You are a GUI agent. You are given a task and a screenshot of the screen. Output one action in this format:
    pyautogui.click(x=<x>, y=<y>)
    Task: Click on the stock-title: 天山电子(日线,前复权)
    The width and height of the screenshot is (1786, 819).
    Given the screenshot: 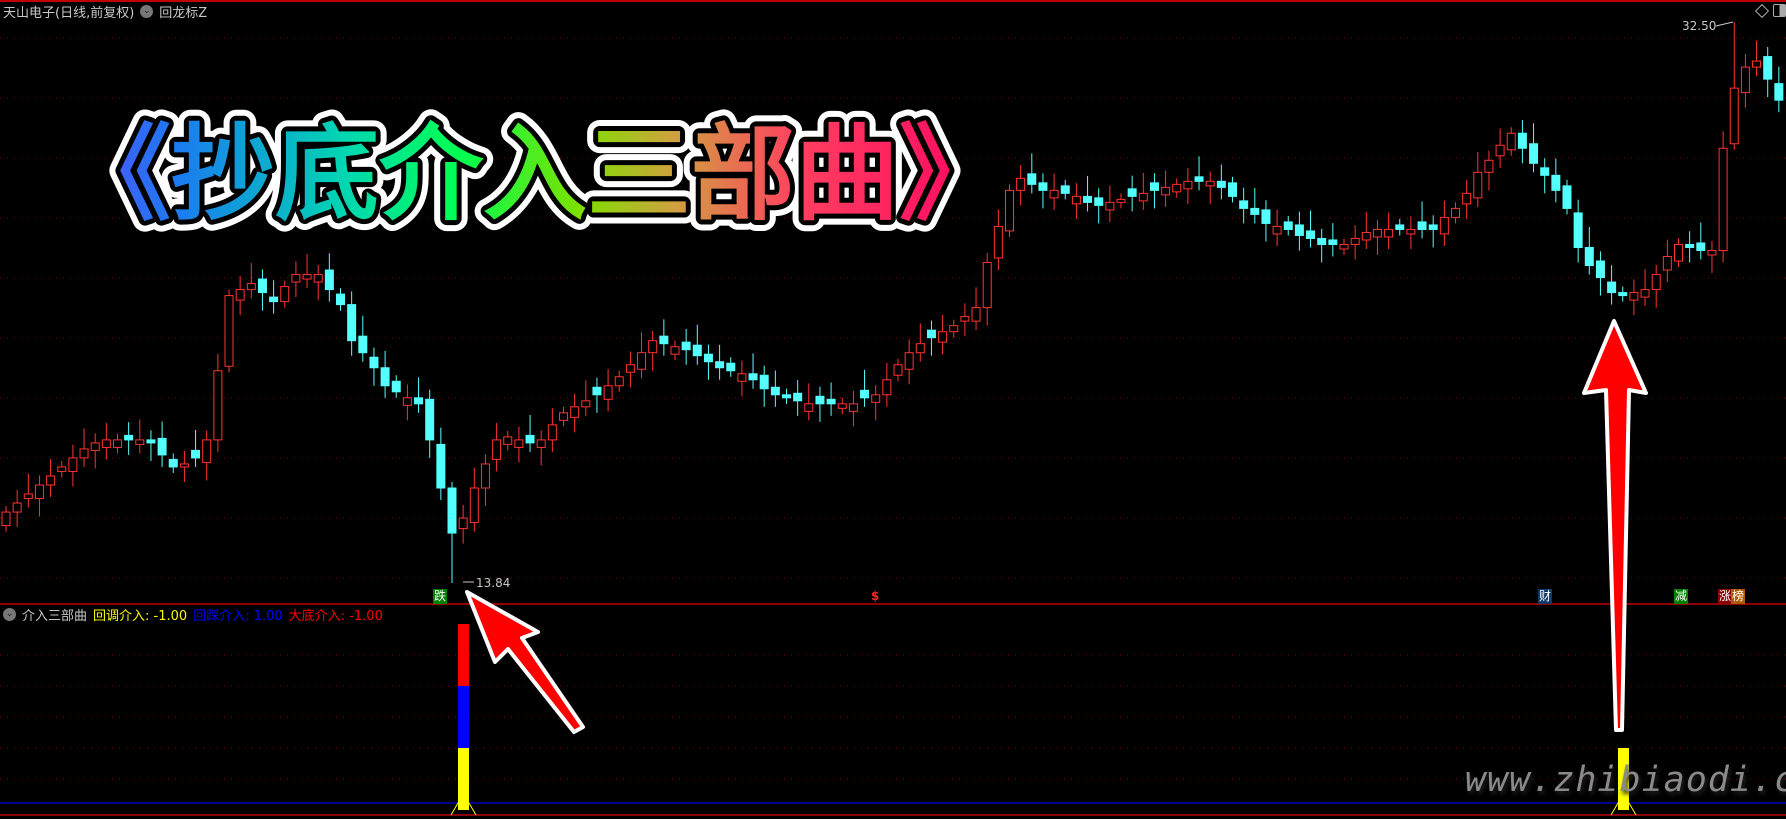 What is the action you would take?
    pyautogui.click(x=69, y=13)
    